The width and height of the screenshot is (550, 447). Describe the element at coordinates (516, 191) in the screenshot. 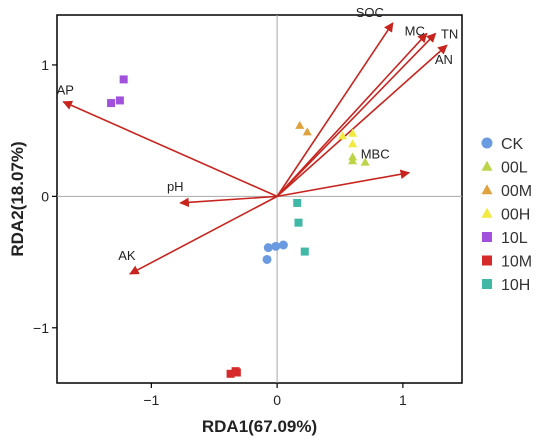

I see `legend-label-00m: 00M` at that location.